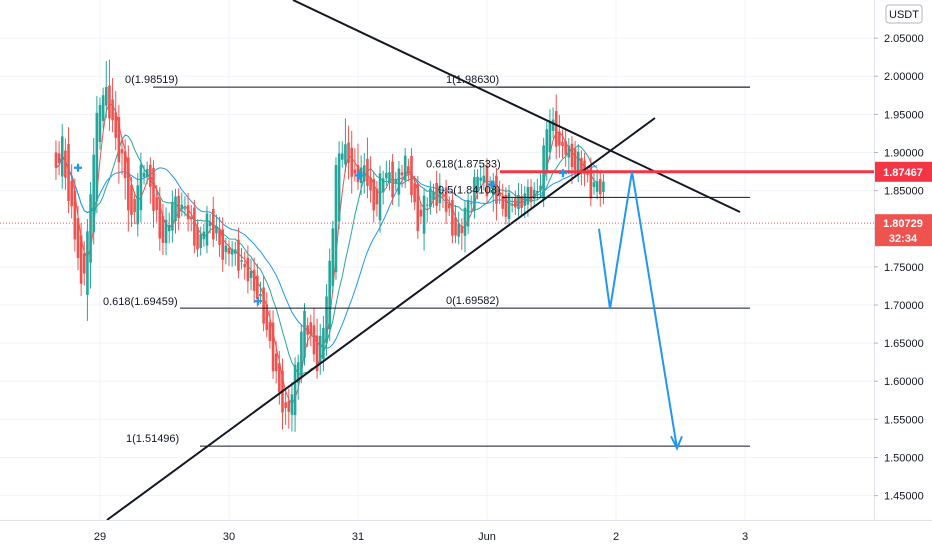 The width and height of the screenshot is (932, 550). What do you see at coordinates (904, 115) in the screenshot?
I see `y-tick-label: 1.95000` at bounding box center [904, 115].